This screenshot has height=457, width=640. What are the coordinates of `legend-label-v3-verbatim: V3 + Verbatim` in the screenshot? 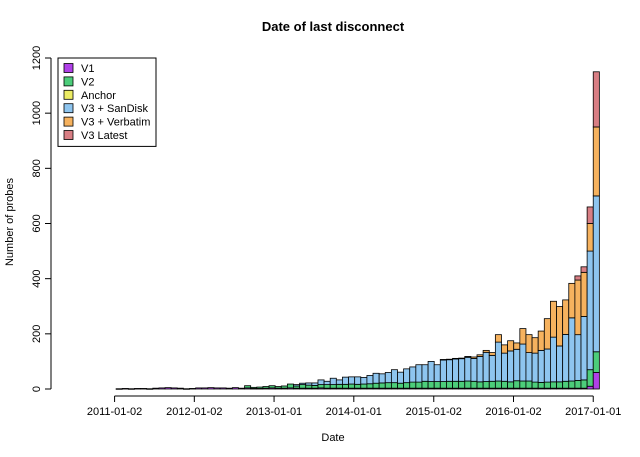 It's located at (115, 123).